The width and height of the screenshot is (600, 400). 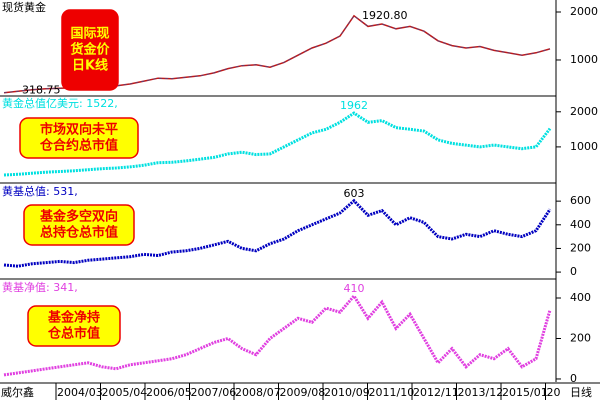 What do you see at coordinates (214, 392) in the screenshot?
I see `x-tick-label: 2007/06` at bounding box center [214, 392].